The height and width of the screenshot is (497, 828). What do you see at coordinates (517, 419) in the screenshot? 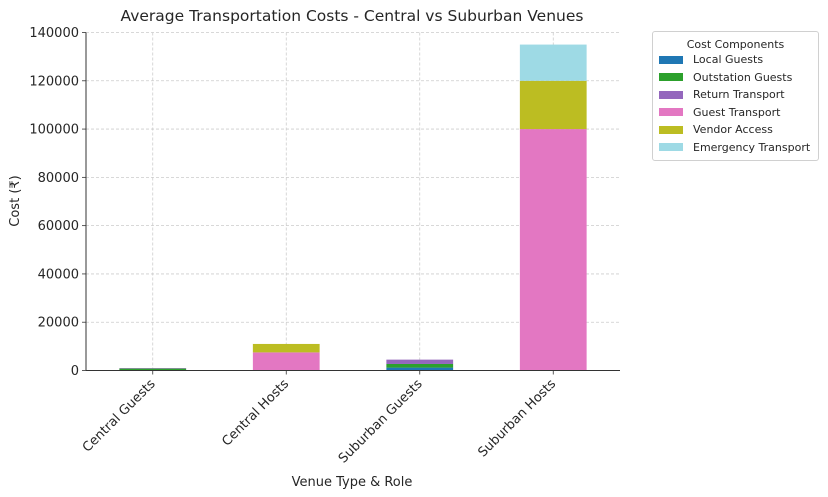
I see `x-tick-label: Suburban Hosts` at bounding box center [517, 419].